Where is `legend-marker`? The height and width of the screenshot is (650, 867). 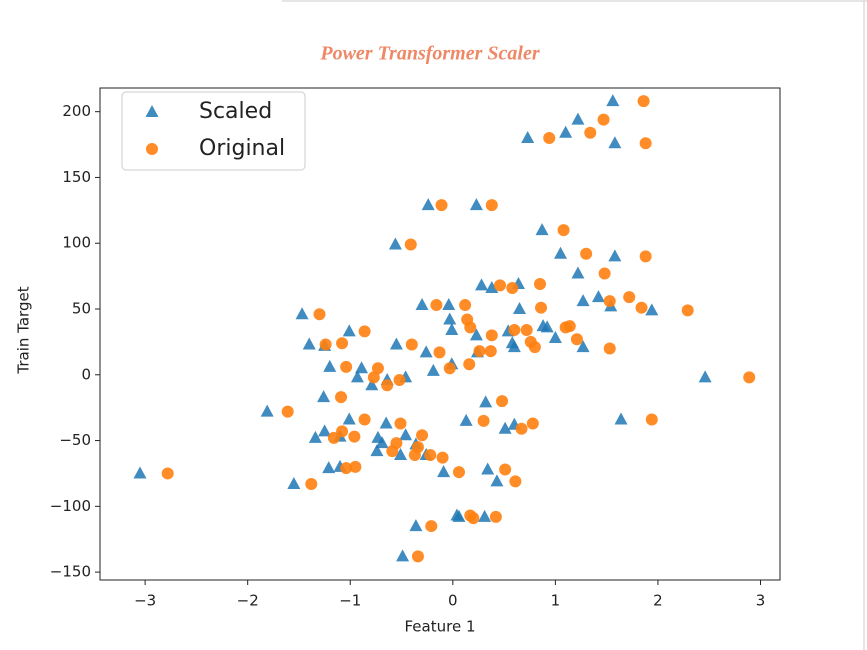 legend-marker is located at coordinates (152, 111).